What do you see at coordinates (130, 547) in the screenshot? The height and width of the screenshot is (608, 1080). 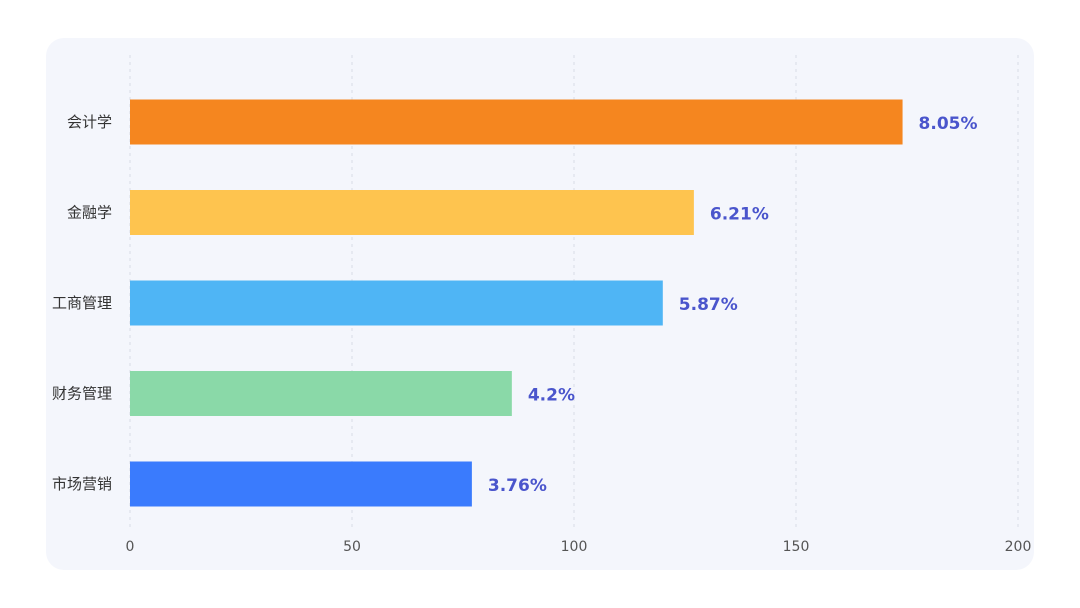 I see `x-tick-label: 0` at bounding box center [130, 547].